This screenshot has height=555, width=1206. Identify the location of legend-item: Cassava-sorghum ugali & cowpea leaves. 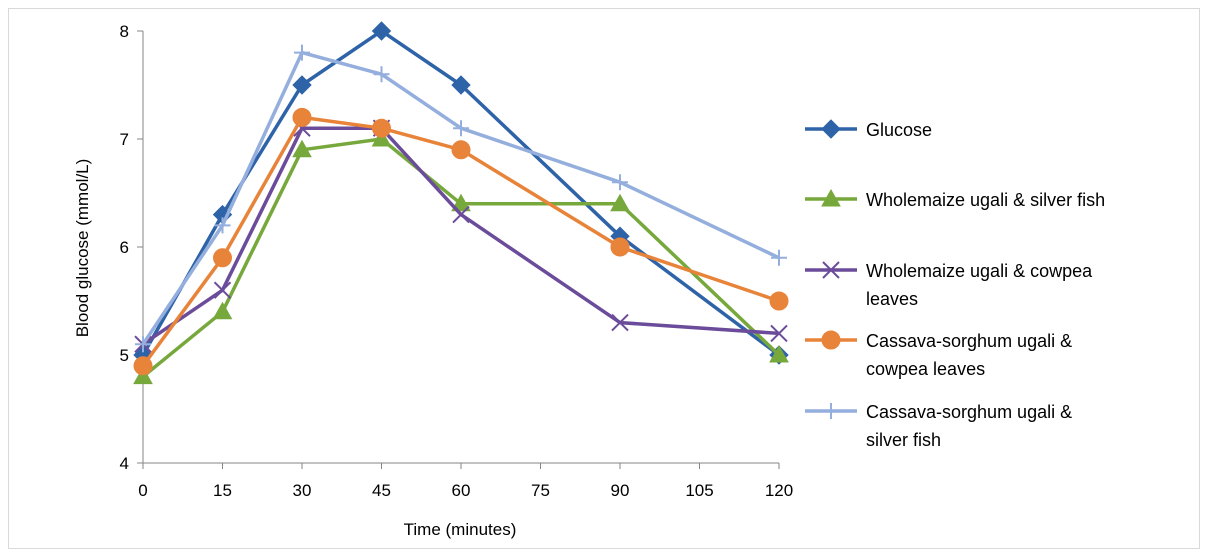
(938, 354).